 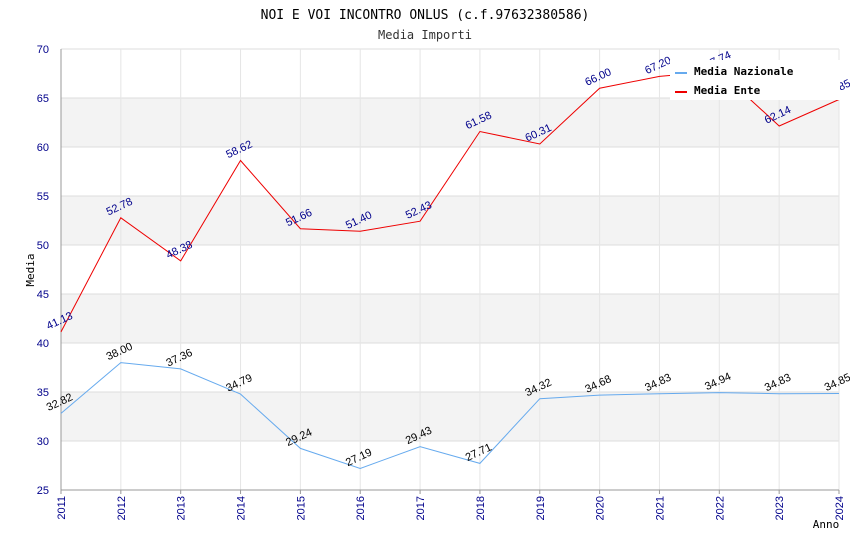 What do you see at coordinates (30, 269) in the screenshot?
I see `y-axis-title: Media` at bounding box center [30, 269].